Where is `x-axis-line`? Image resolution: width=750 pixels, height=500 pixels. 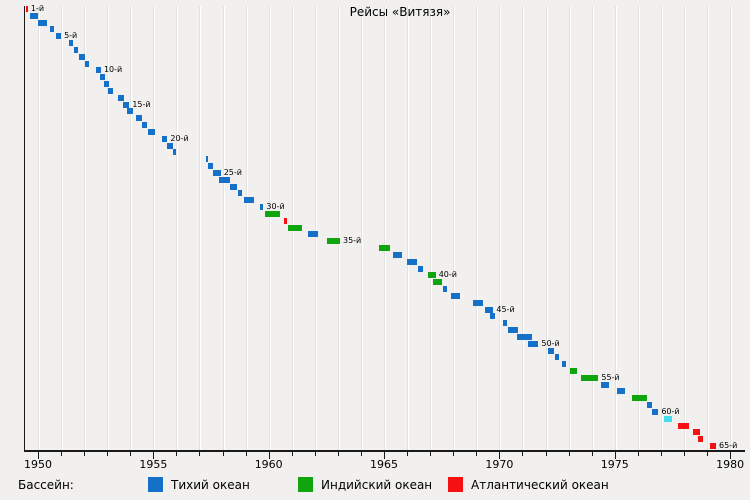 x-axis-line is located at coordinates (384, 451).